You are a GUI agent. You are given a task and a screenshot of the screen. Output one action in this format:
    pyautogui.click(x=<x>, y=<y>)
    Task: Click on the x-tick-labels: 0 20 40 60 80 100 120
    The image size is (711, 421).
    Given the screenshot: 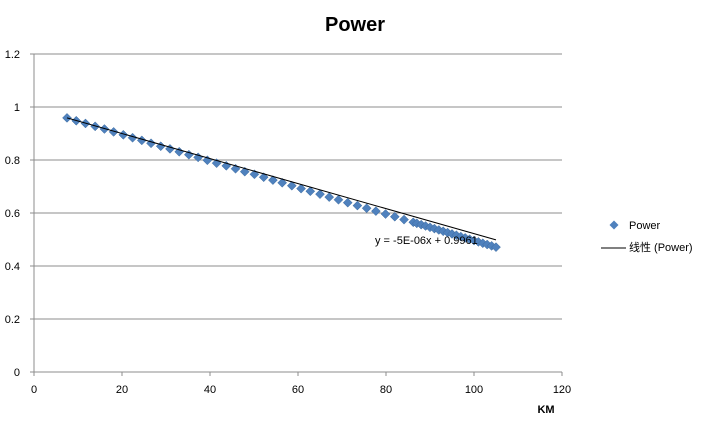 What is the action you would take?
    pyautogui.click(x=301, y=390)
    